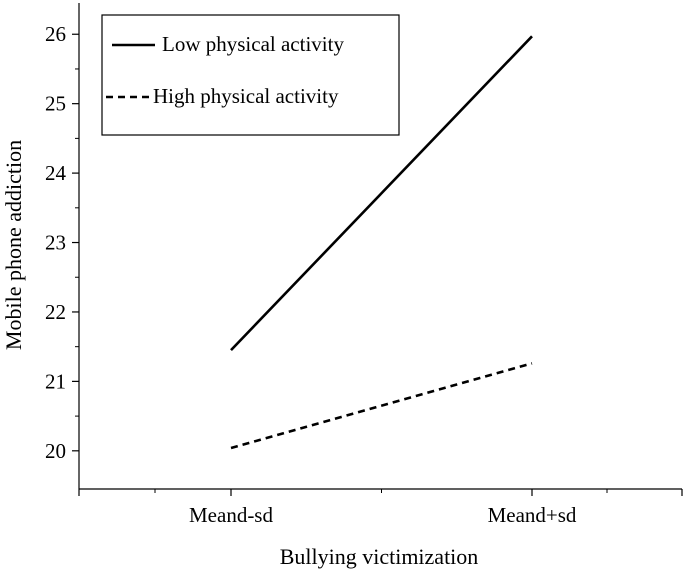 The width and height of the screenshot is (685, 574). I want to click on series-line-high-physical-activity, so click(381, 406).